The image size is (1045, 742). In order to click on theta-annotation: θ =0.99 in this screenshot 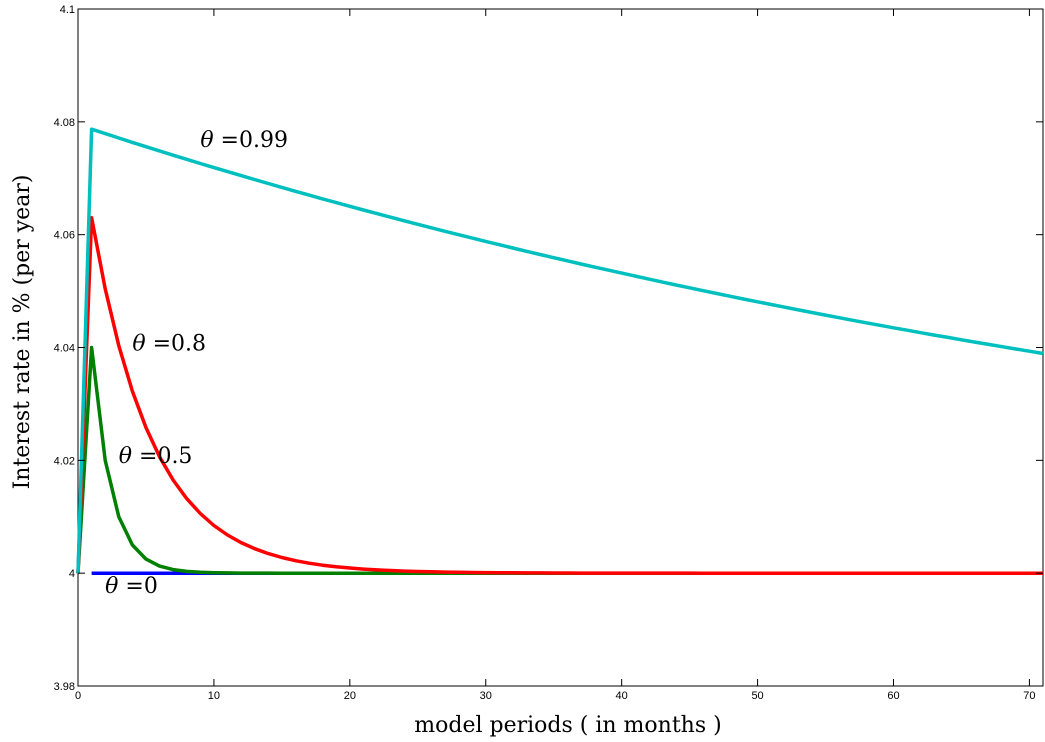, I will do `click(244, 140)`.